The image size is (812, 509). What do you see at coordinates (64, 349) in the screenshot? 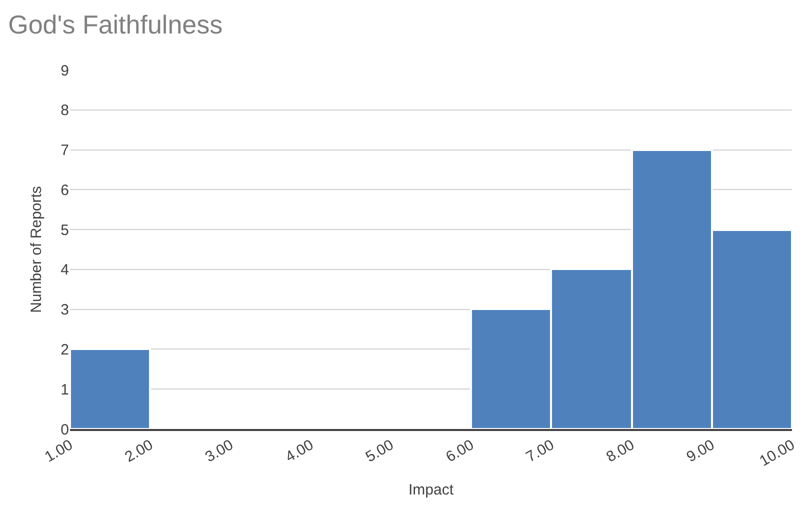
I see `y-tick-label: 2` at bounding box center [64, 349].